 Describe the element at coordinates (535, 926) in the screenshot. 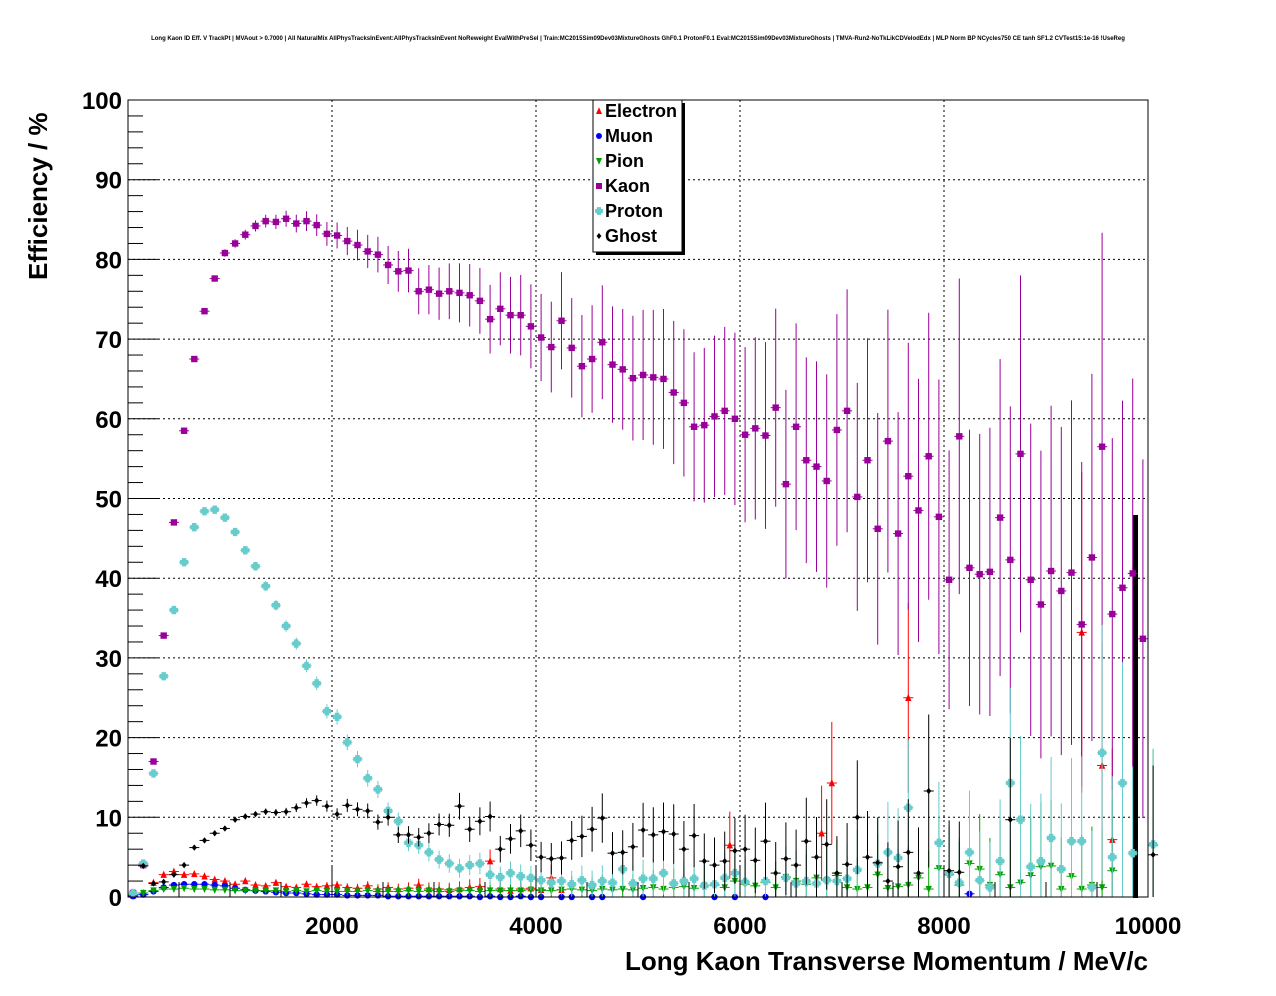

I see `x-tick-label: 4000` at that location.